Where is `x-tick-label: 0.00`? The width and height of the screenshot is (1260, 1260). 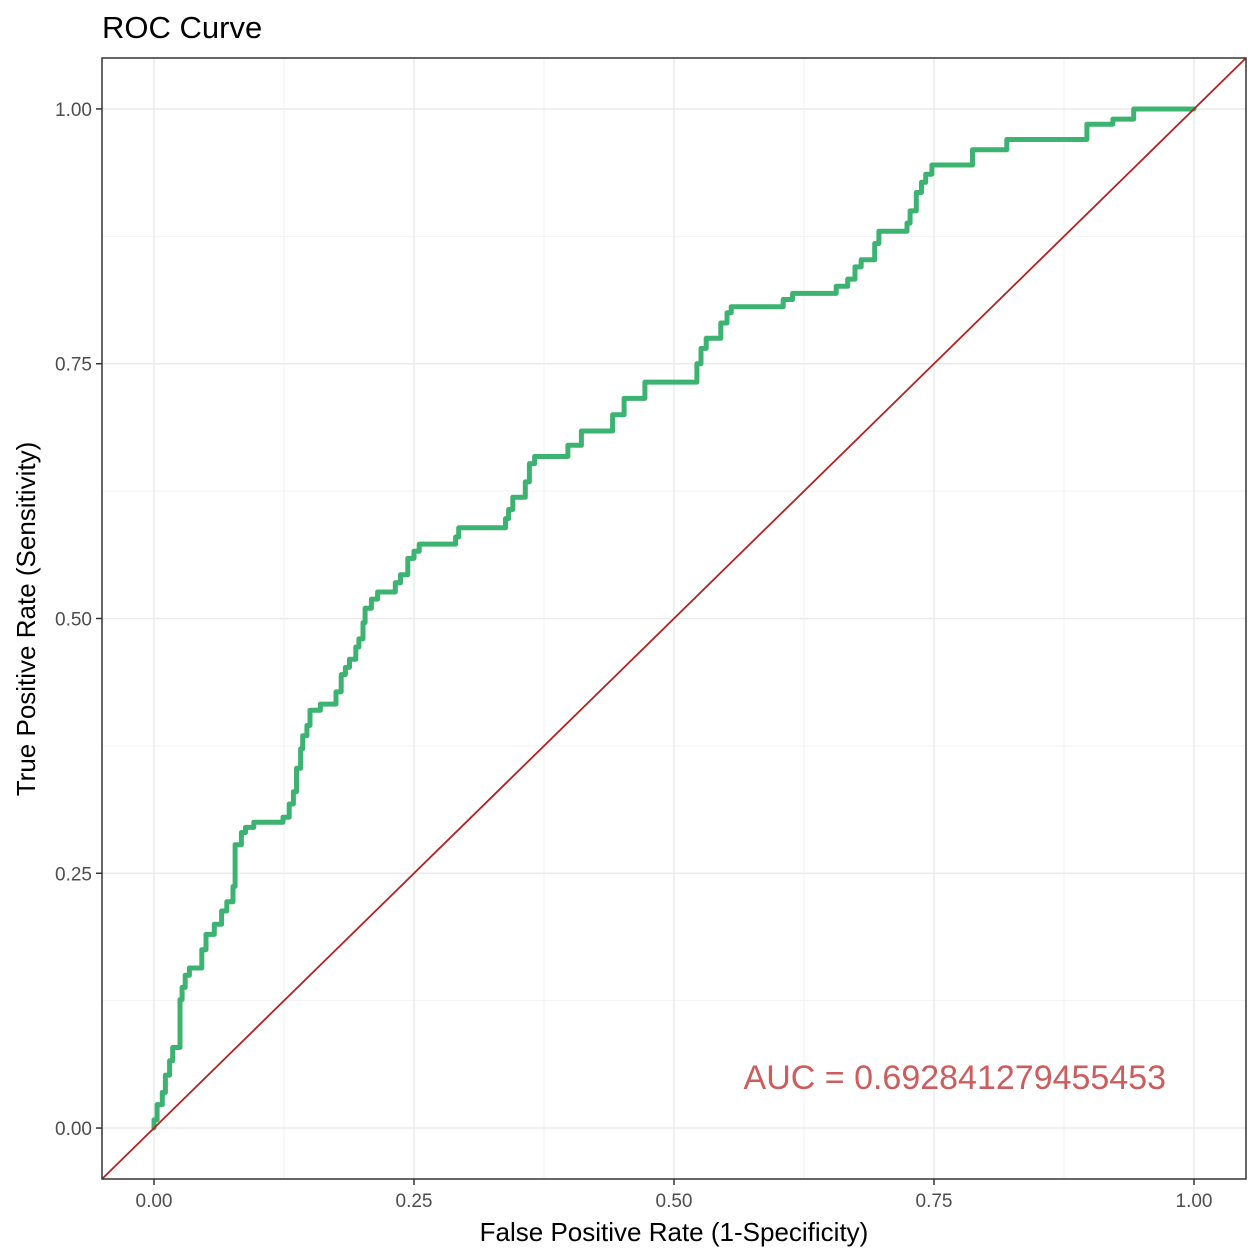 x-tick-label: 0.00 is located at coordinates (154, 1201).